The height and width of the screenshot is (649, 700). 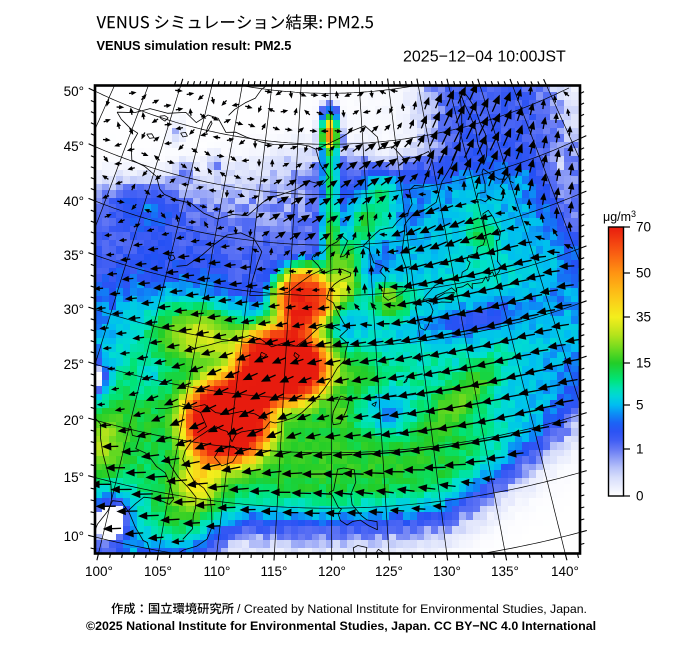 What do you see at coordinates (332, 571) in the screenshot?
I see `svg-text: 120°` at bounding box center [332, 571].